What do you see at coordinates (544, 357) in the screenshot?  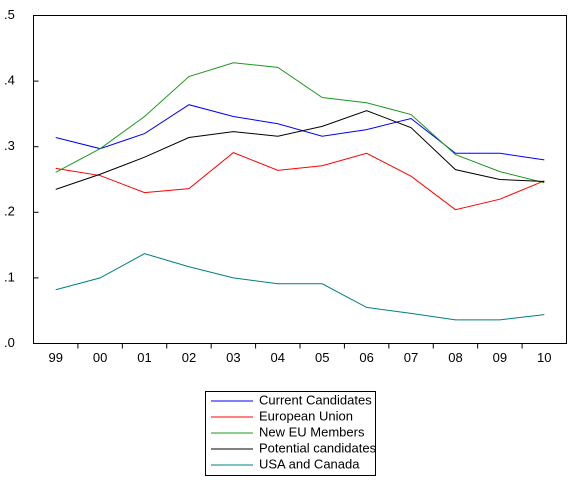 I see `x-tick-label: 10` at bounding box center [544, 357].